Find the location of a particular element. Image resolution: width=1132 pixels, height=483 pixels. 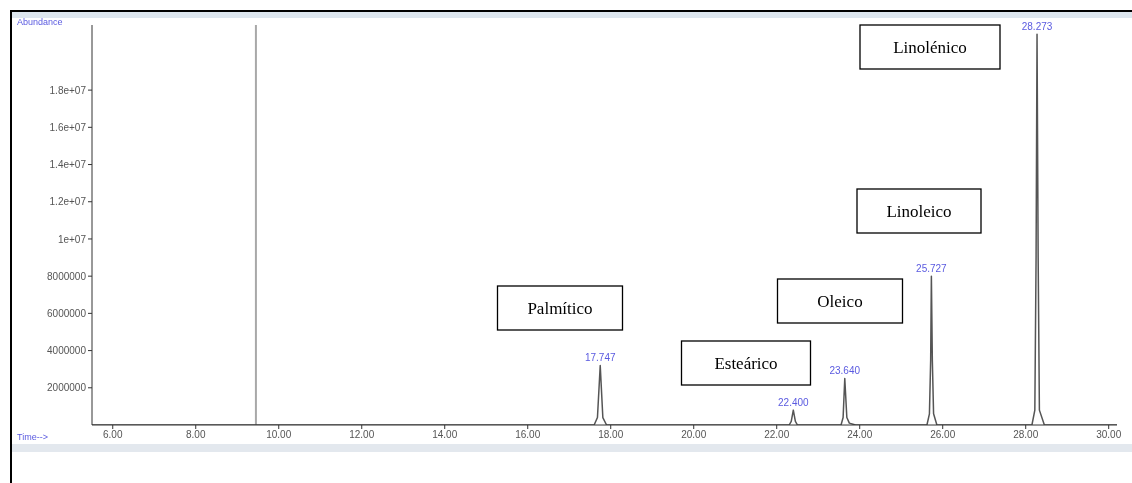

annotation: Linoleico is located at coordinates (919, 211).